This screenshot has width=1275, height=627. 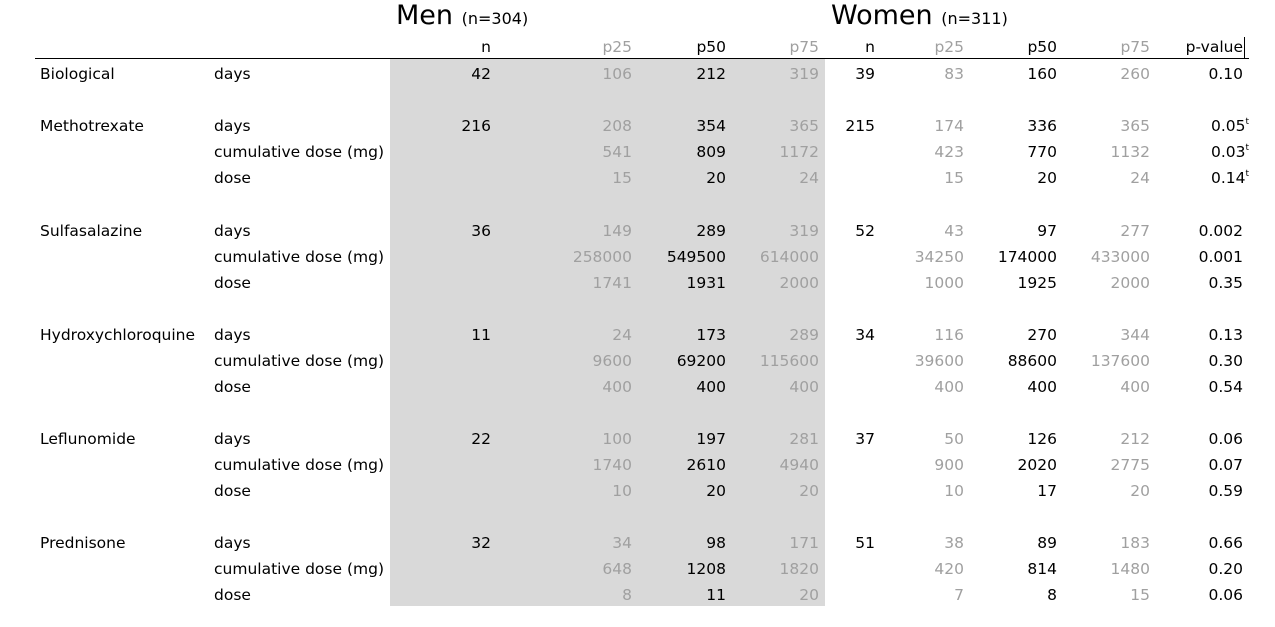 What do you see at coordinates (716, 543) in the screenshot?
I see `table-cell-men-p50: 98` at bounding box center [716, 543].